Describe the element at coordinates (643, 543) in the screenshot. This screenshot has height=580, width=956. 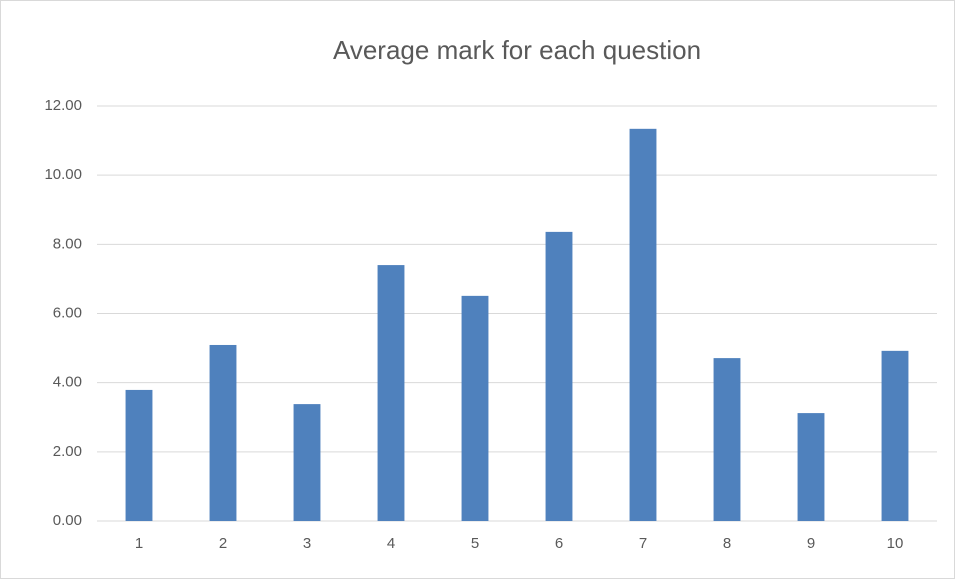
I see `x-tick-label: 7` at that location.